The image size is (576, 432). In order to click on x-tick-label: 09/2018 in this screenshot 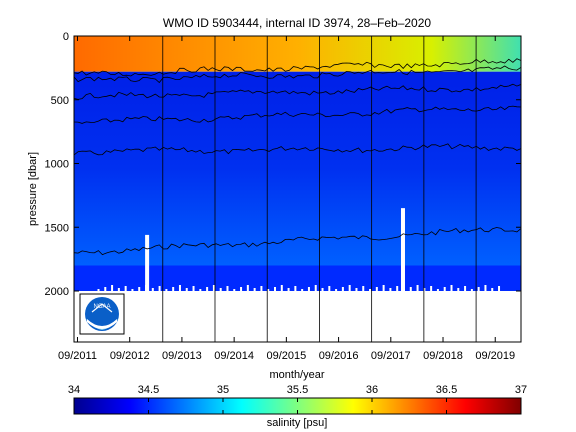, I will do `click(443, 356)`.